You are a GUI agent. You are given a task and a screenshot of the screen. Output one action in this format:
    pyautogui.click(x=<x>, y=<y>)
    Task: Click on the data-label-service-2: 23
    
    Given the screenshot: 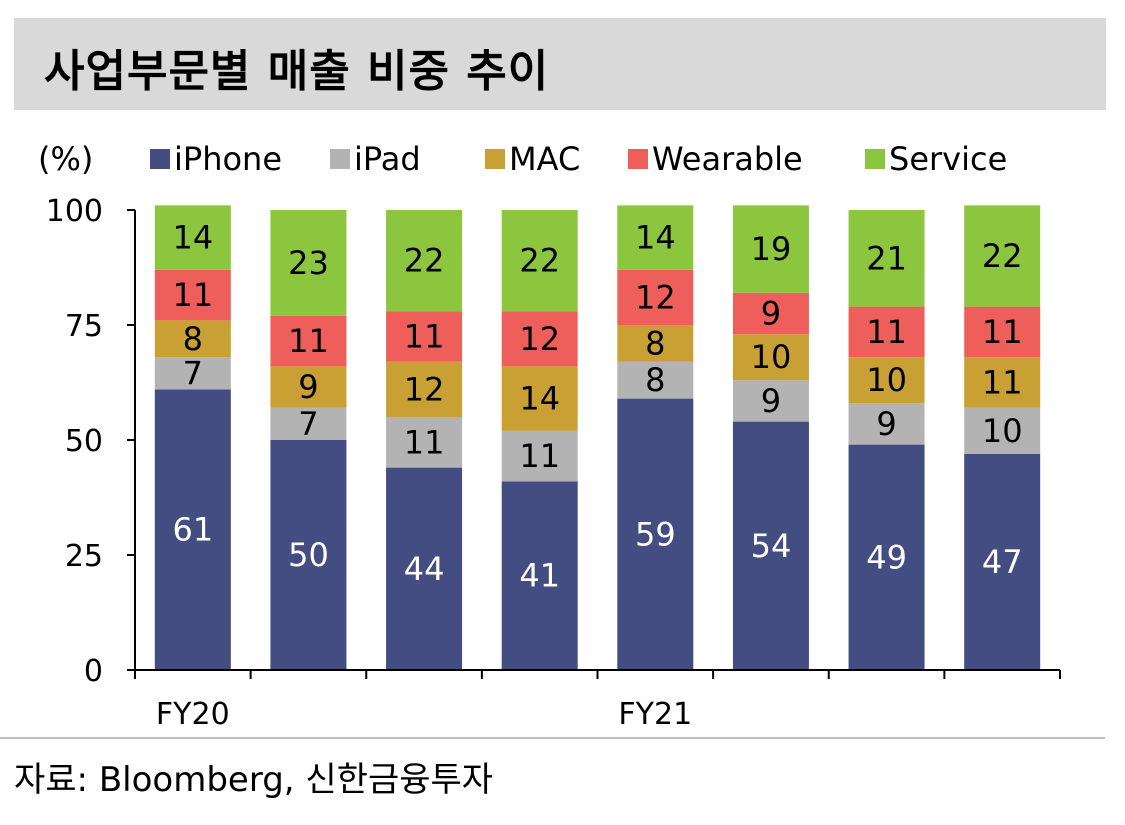 What is the action you would take?
    pyautogui.click(x=308, y=263)
    